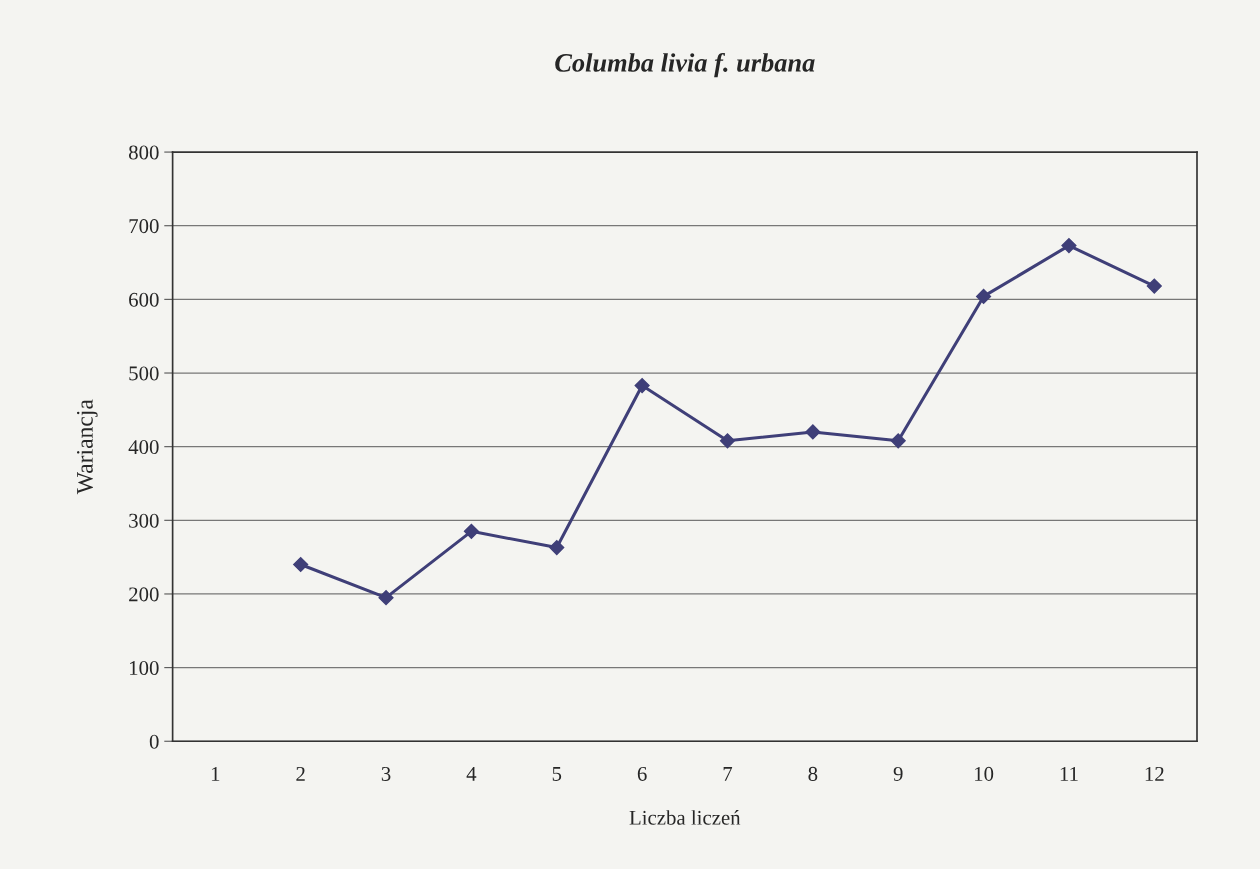 This screenshot has width=1260, height=869. I want to click on y-tick-label: 400, so click(143, 447).